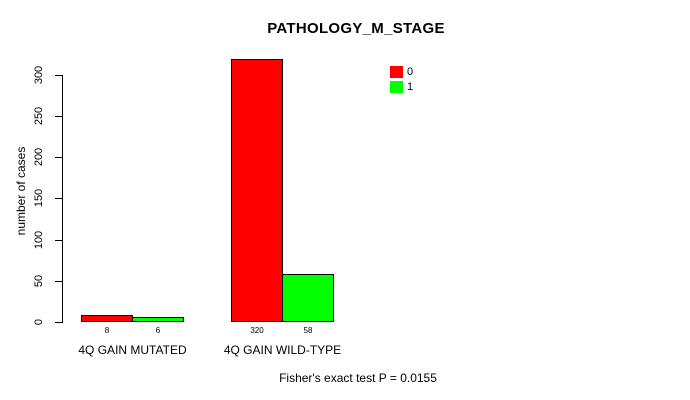 The image size is (690, 400). What do you see at coordinates (39, 281) in the screenshot?
I see `y-tick-label: 50` at bounding box center [39, 281].